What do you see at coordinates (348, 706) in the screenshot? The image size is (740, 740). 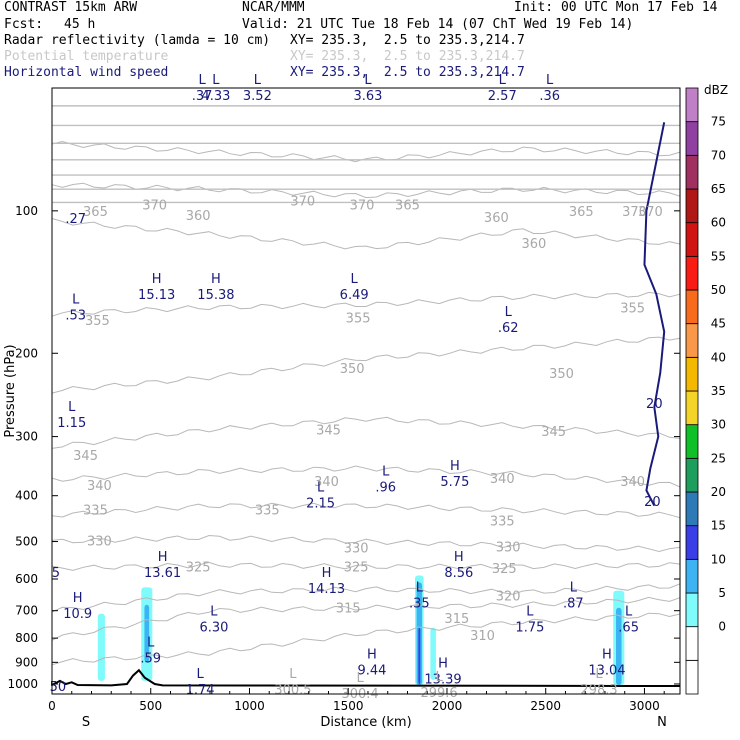 I see `x-tick-label: 1500` at bounding box center [348, 706].